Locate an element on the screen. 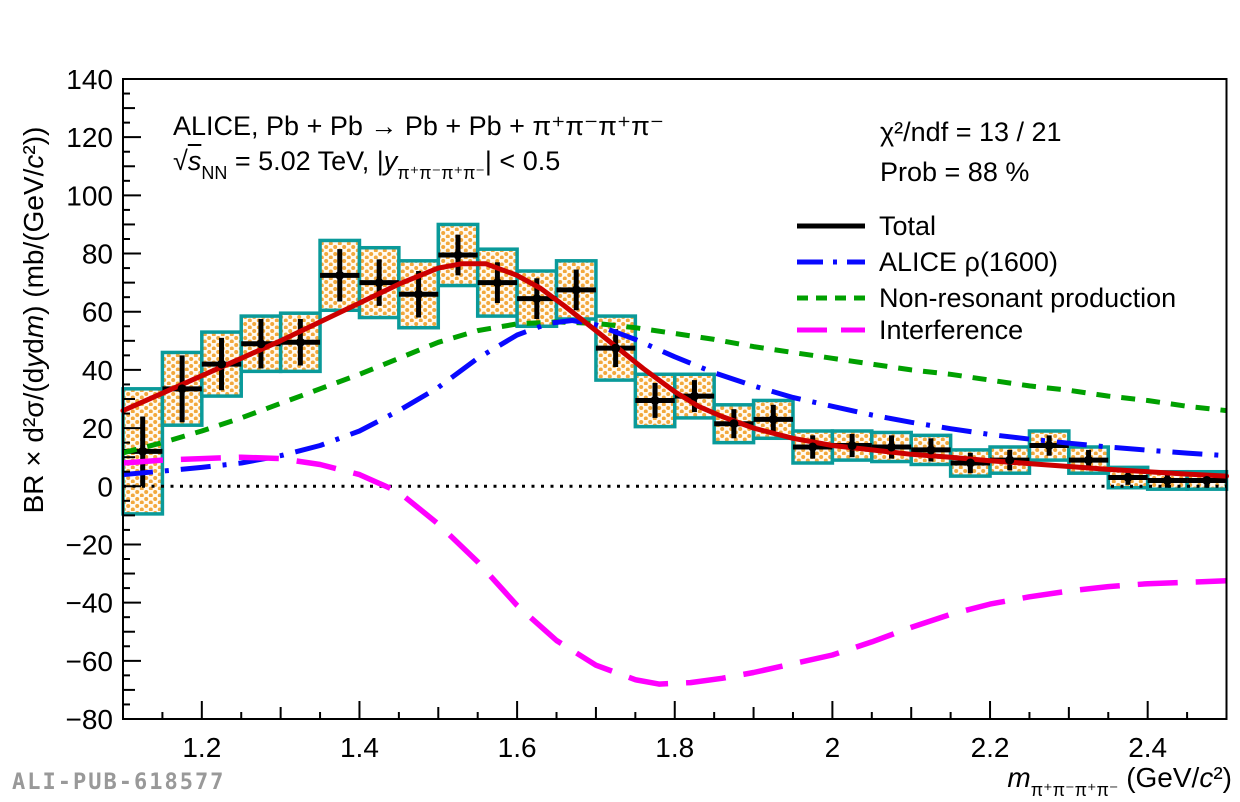 The height and width of the screenshot is (802, 1240). x-tick-label: 1.2 is located at coordinates (201, 747).